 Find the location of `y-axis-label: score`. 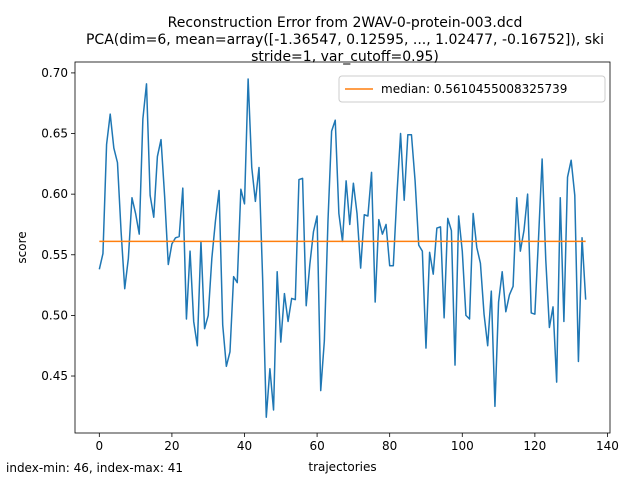

y-axis-label: score is located at coordinates (22, 247).